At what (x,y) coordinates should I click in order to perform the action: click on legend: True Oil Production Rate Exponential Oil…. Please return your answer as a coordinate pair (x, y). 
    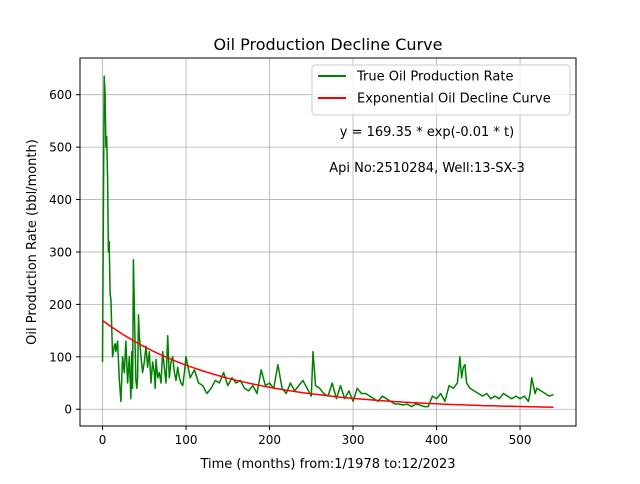
    Looking at the image, I should click on (441, 90).